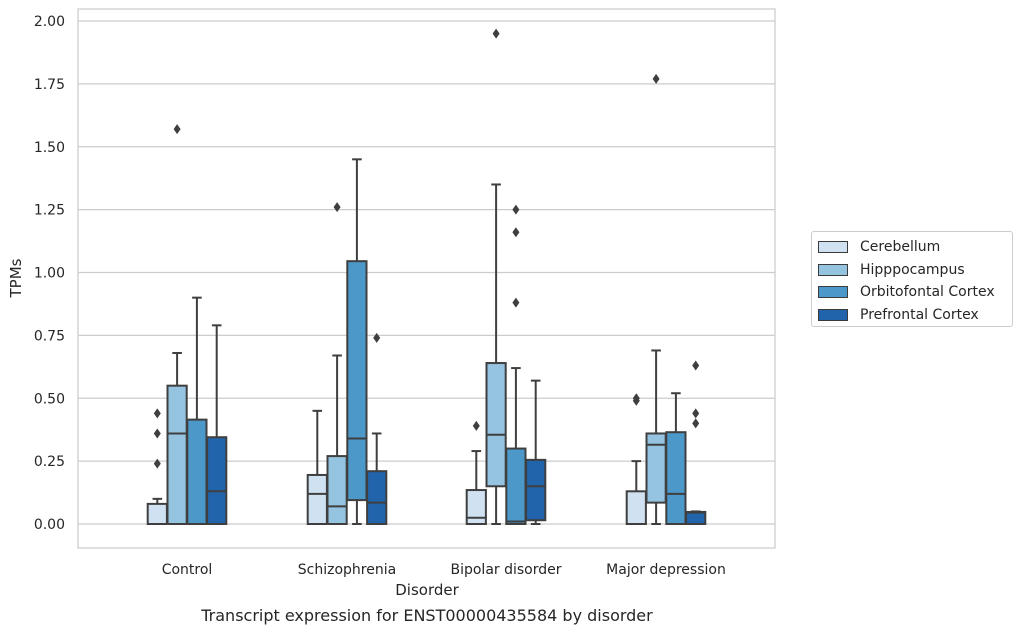 The height and width of the screenshot is (634, 1023). I want to click on y-tick-label: 0.00, so click(49, 525).